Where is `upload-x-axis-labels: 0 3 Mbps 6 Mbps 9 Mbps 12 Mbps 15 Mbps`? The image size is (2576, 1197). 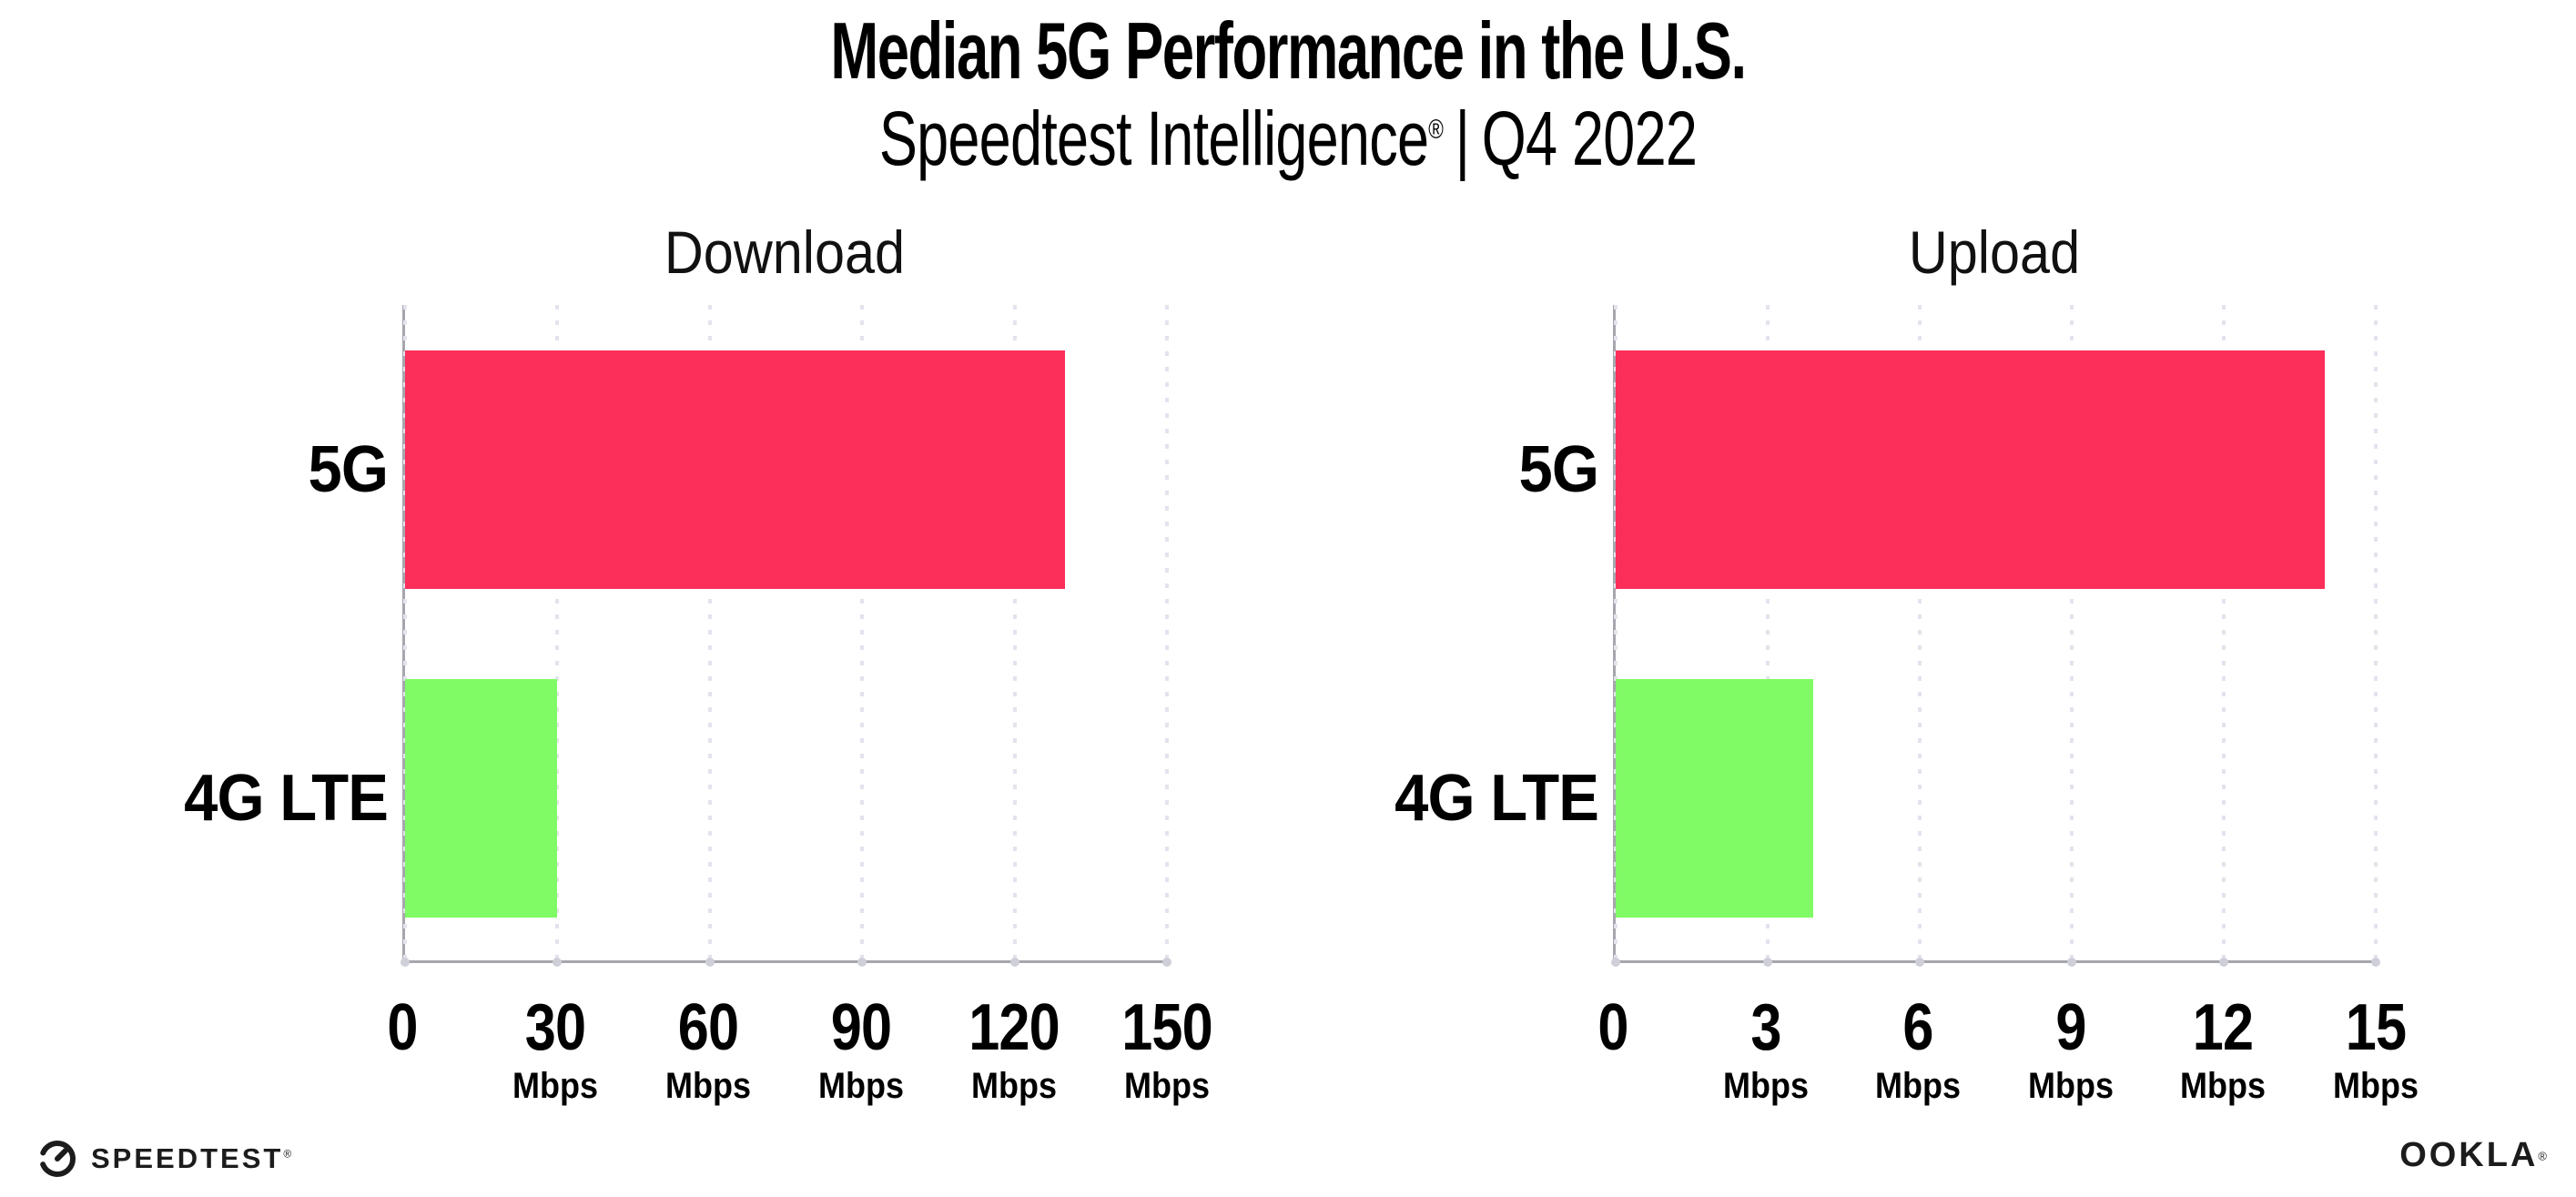 upload-x-axis-labels: 0 3 Mbps 6 Mbps 9 Mbps 12 Mbps 15 Mbps is located at coordinates (2008, 1065).